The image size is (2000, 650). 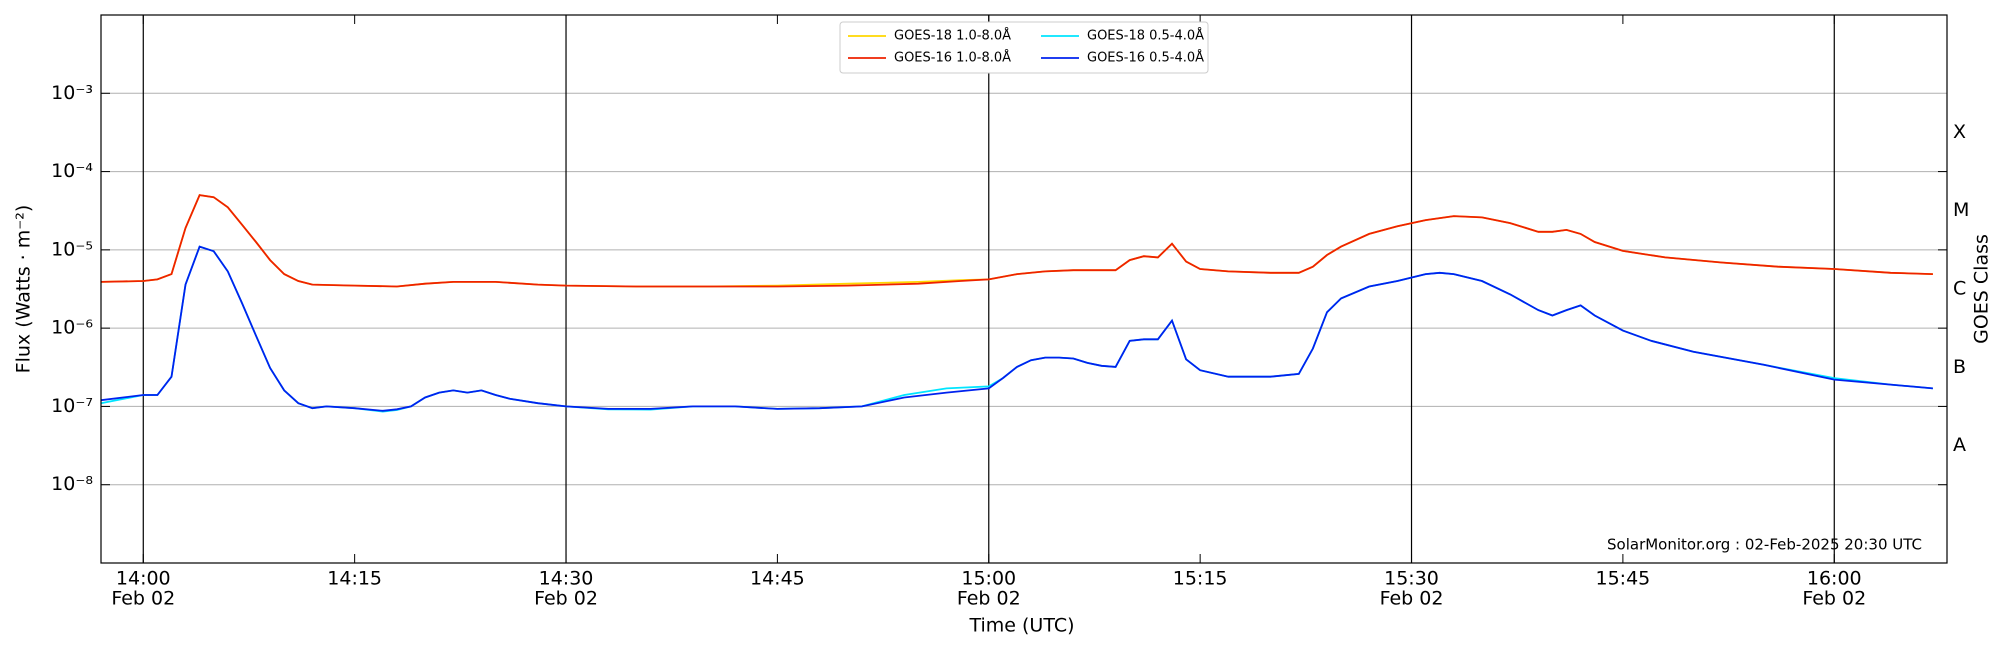 What do you see at coordinates (1145, 36) in the screenshot?
I see `legend-label: GOES-18 0.5-4.0Å` at bounding box center [1145, 36].